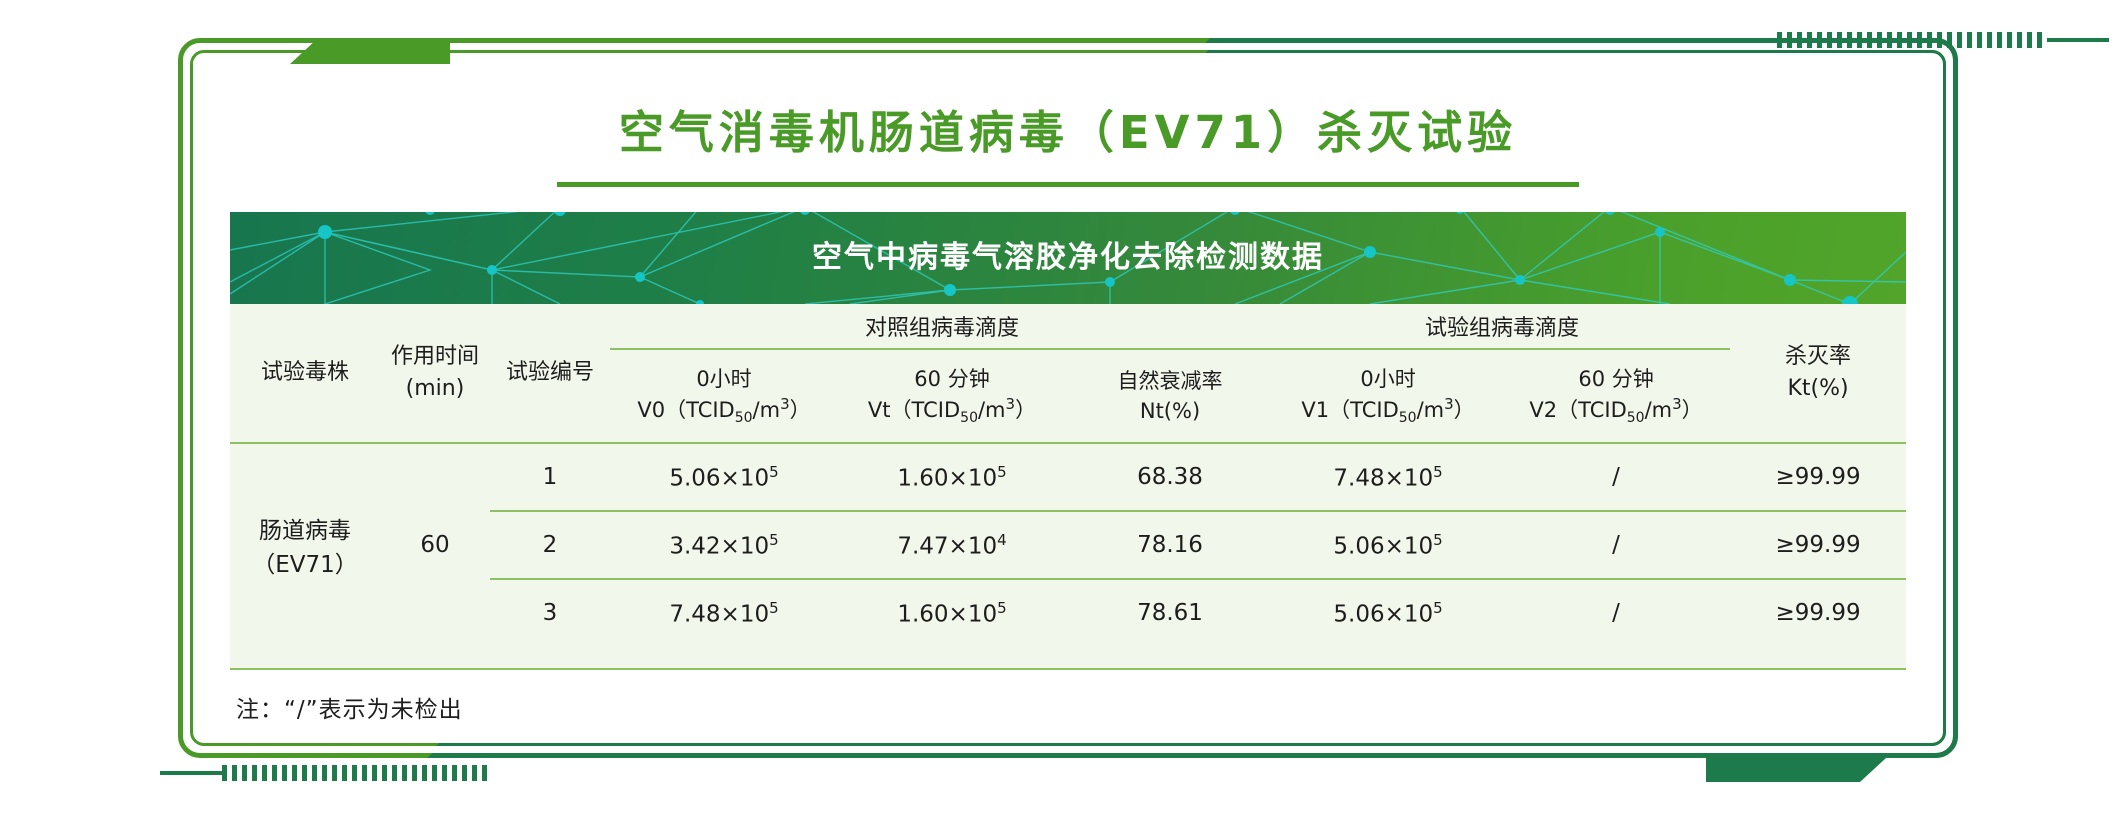 This screenshot has height=820, width=2128. I want to click on rule-bottom-left, so click(191, 773).